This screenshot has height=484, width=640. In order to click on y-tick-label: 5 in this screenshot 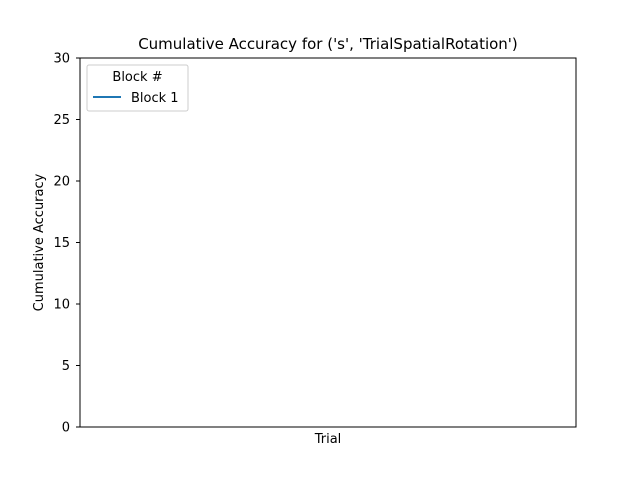, I will do `click(66, 366)`.